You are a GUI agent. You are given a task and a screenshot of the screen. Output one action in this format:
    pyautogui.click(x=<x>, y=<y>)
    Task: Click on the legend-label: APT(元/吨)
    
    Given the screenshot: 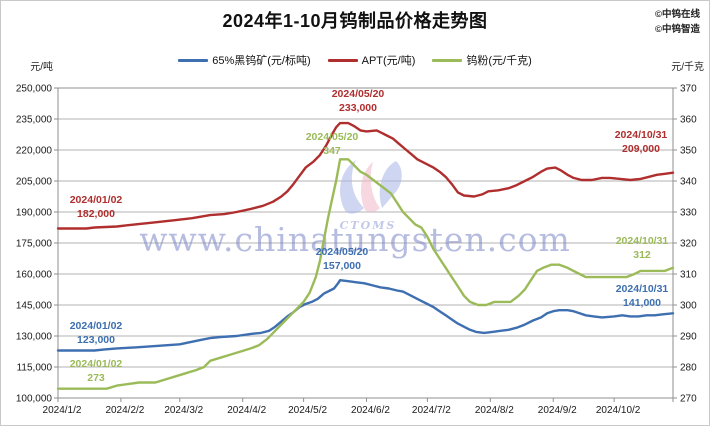 What is the action you would take?
    pyautogui.click(x=388, y=61)
    